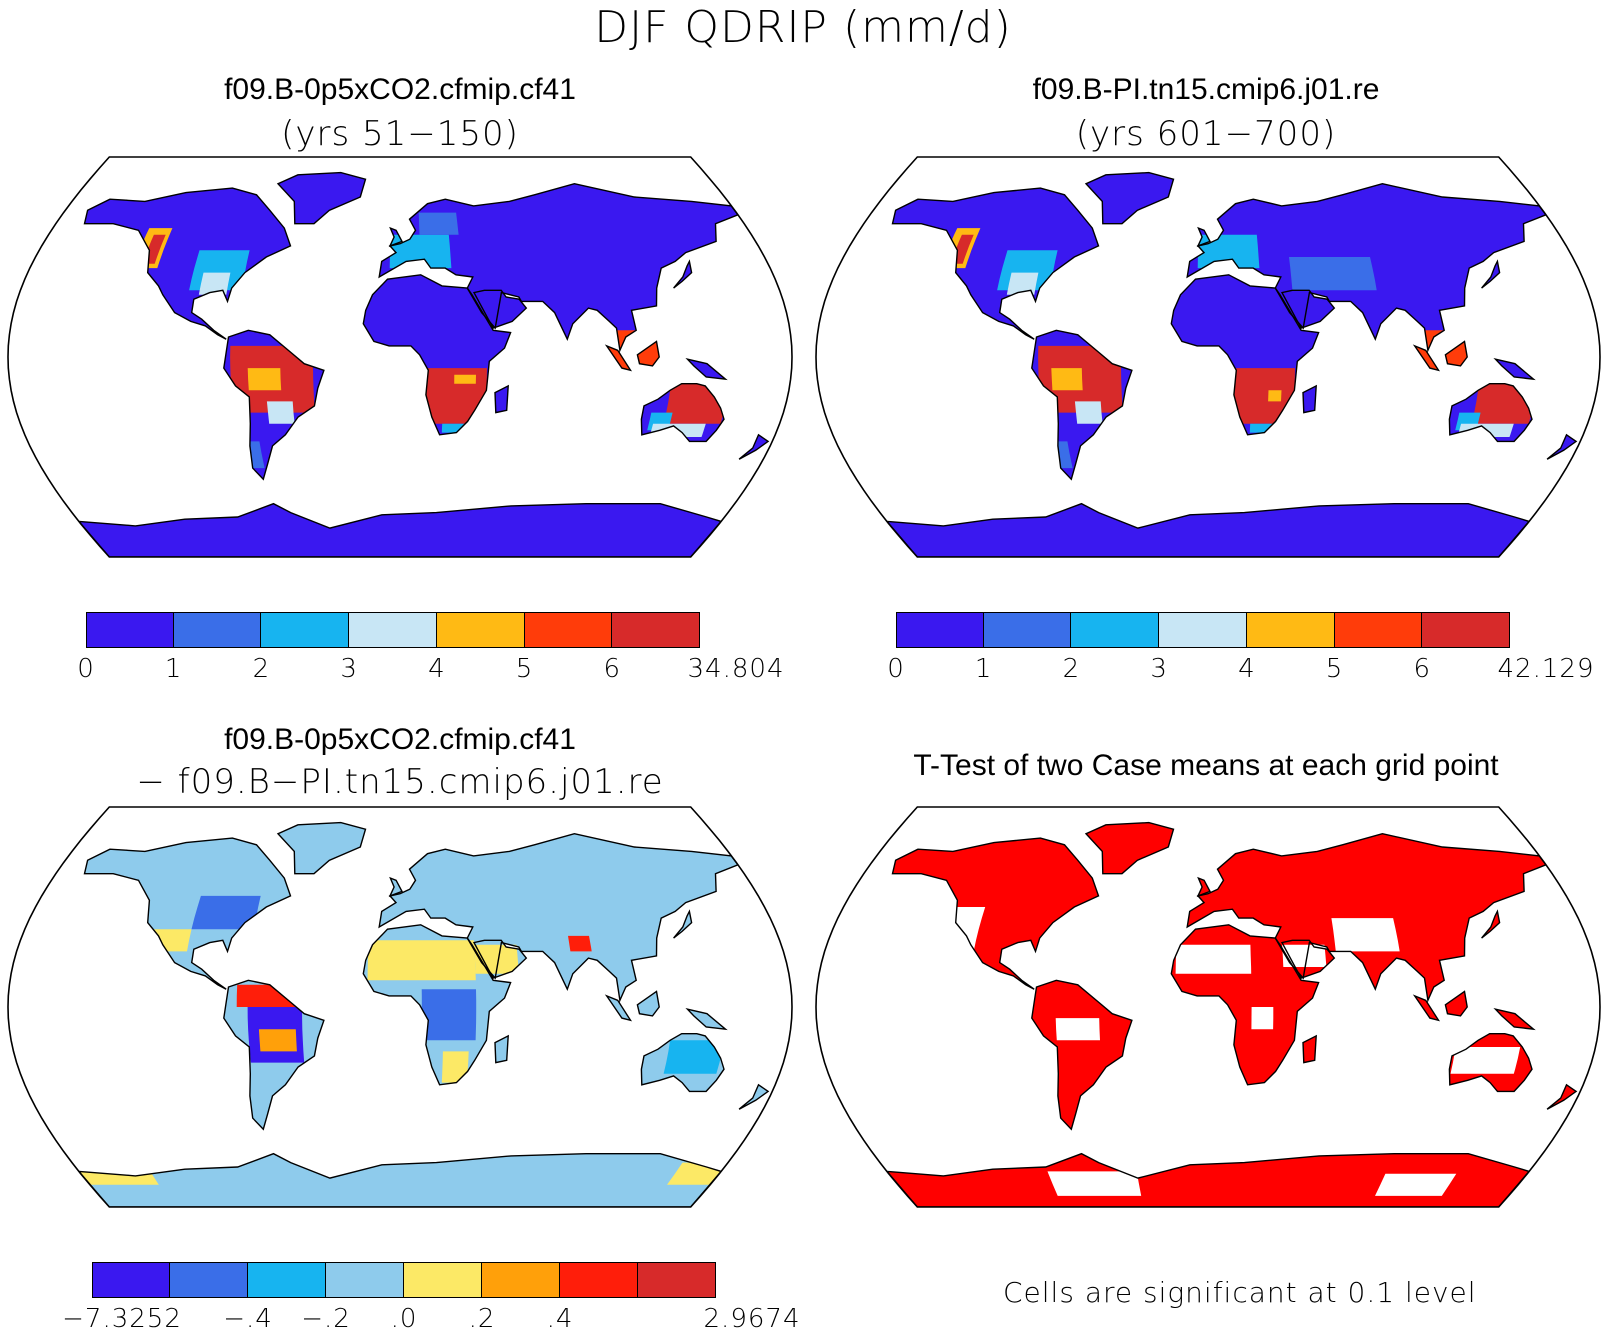  Describe the element at coordinates (326, 1319) in the screenshot. I see `colorbar-tick-label: −.2` at that location.